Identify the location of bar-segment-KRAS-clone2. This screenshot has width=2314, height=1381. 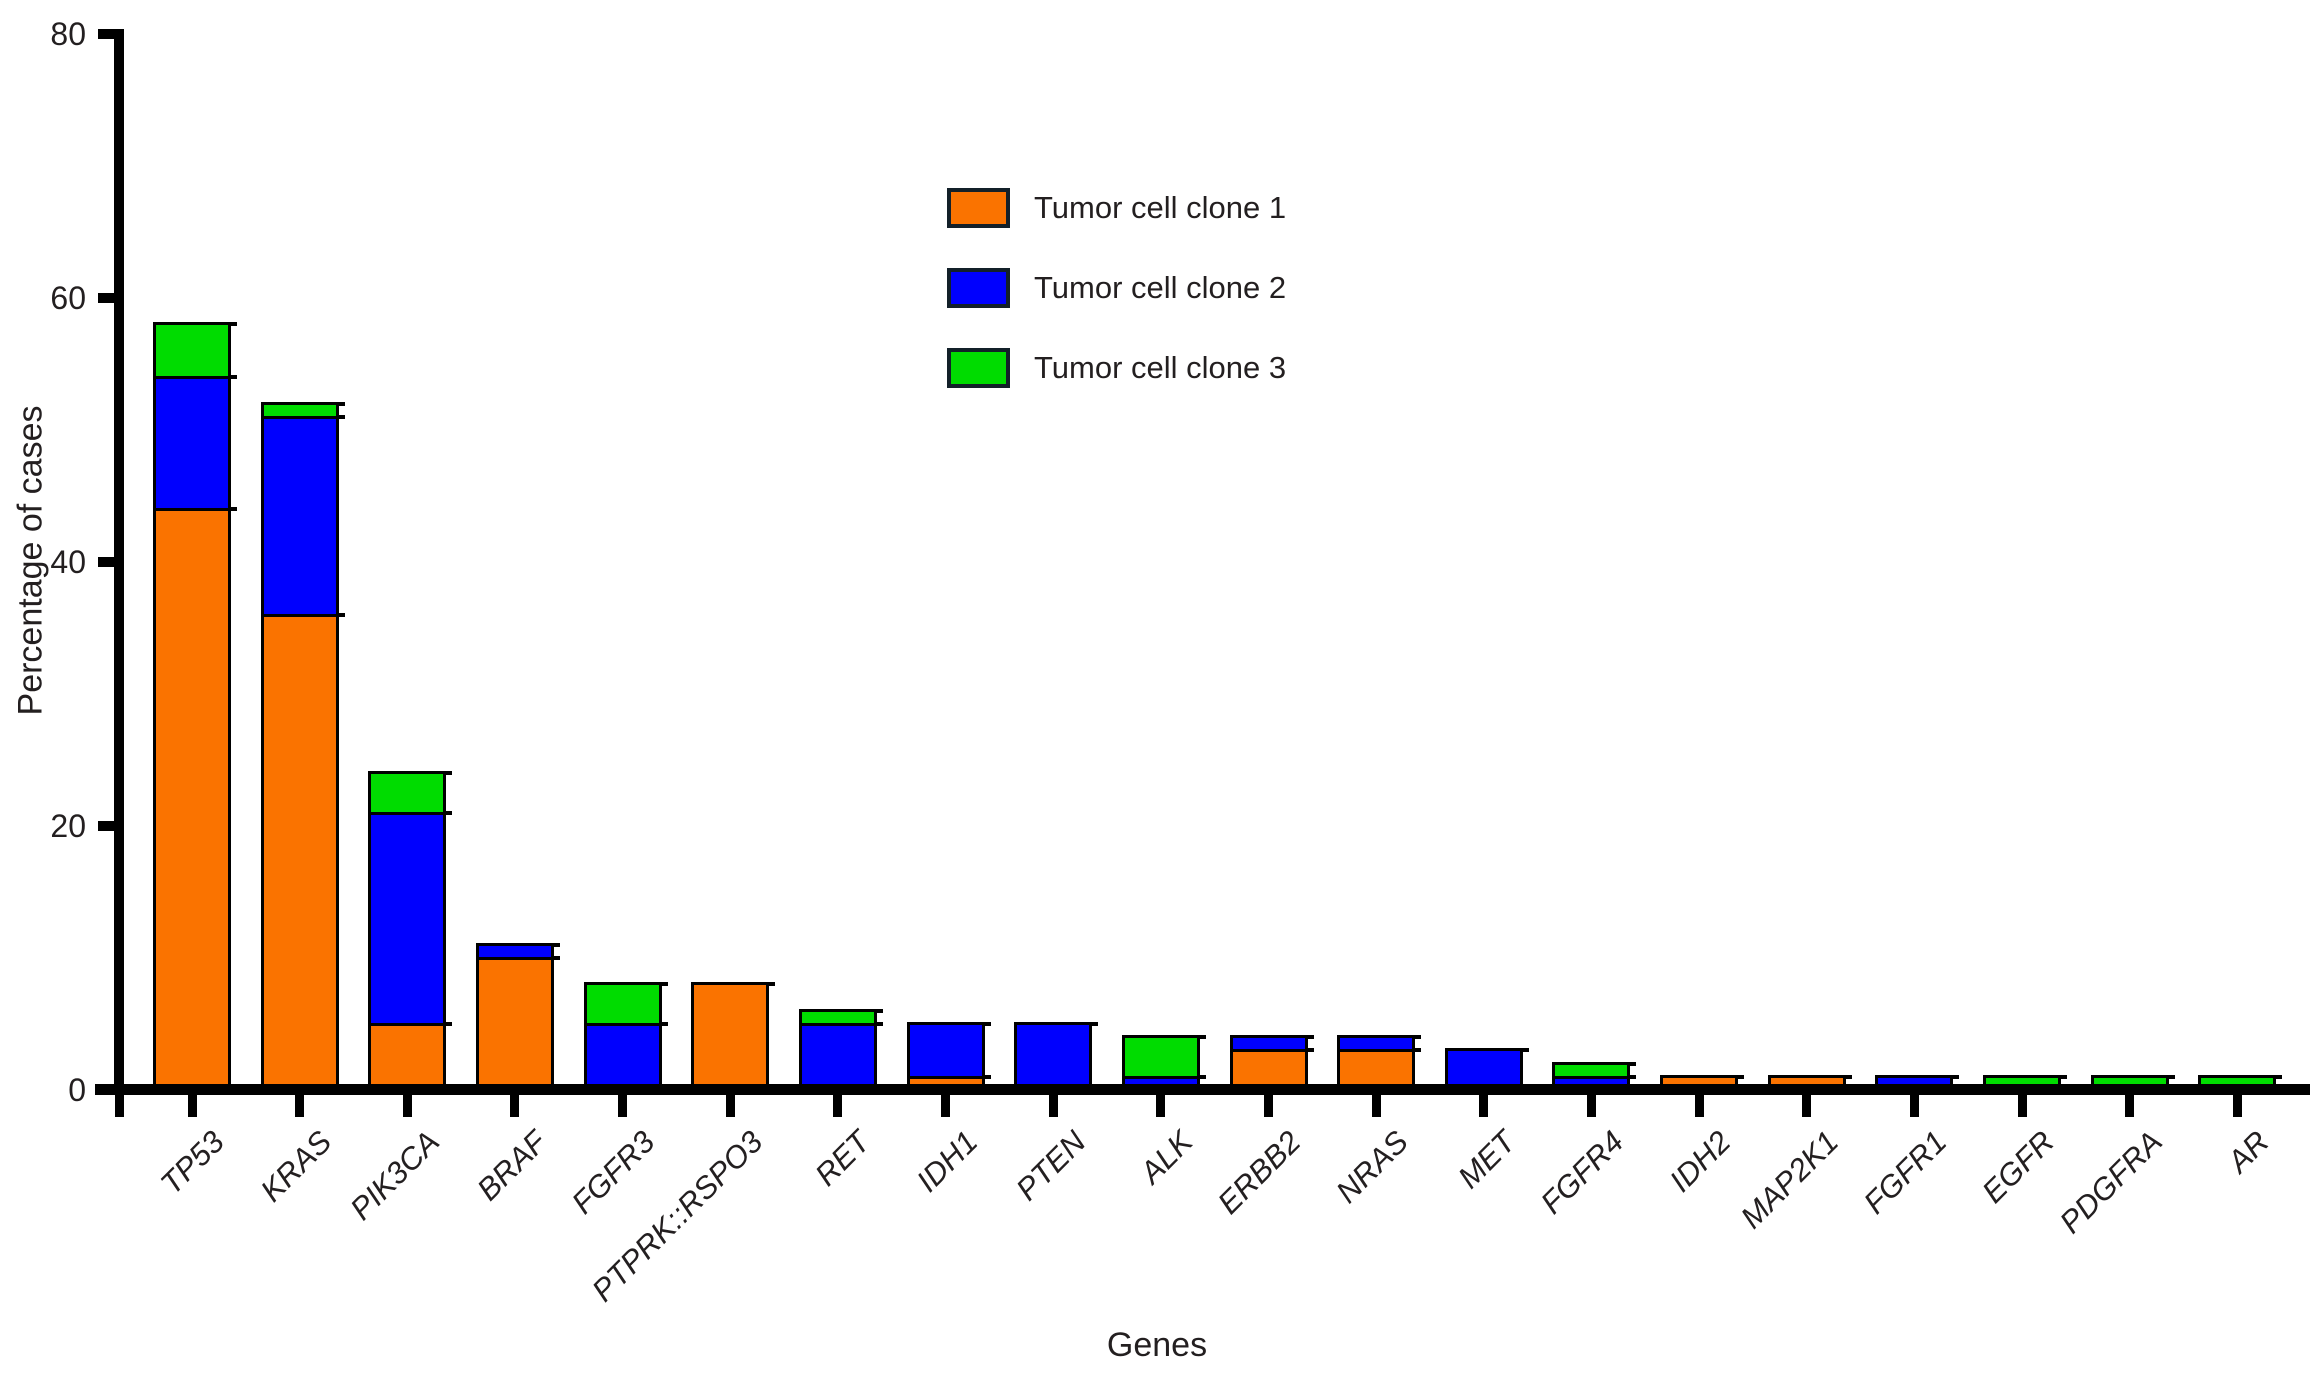
(299, 515).